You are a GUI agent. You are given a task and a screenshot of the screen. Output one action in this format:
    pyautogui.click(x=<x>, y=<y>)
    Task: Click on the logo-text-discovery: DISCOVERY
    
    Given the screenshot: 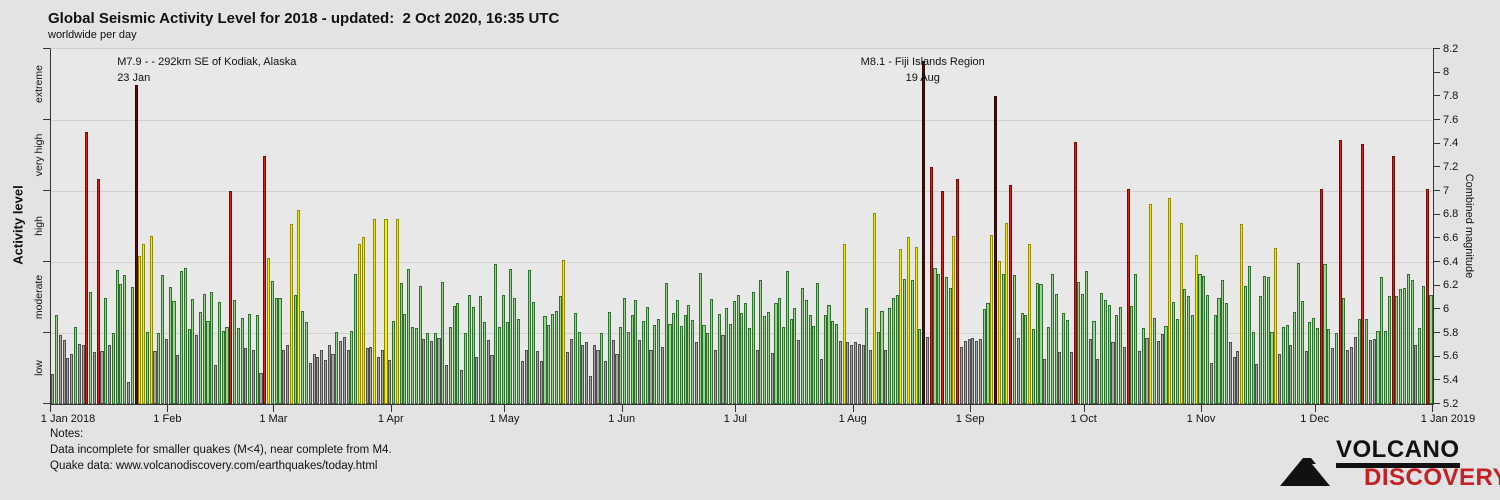 What is the action you would take?
    pyautogui.click(x=1432, y=477)
    